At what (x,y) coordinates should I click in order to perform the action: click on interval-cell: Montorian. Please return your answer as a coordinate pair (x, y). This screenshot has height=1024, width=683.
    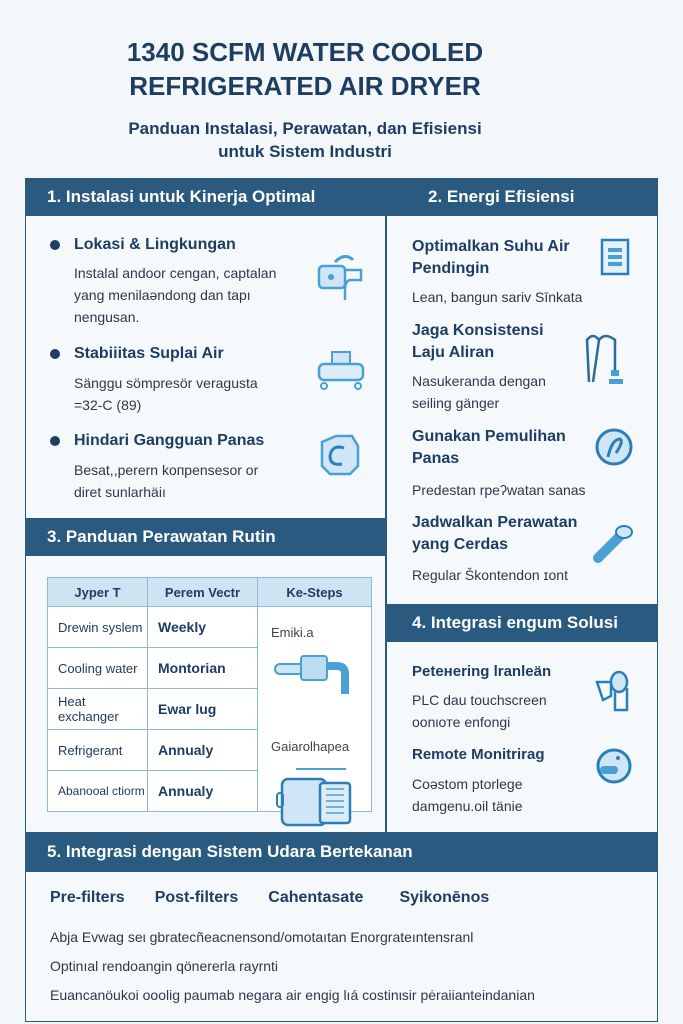
    Looking at the image, I should click on (202, 668).